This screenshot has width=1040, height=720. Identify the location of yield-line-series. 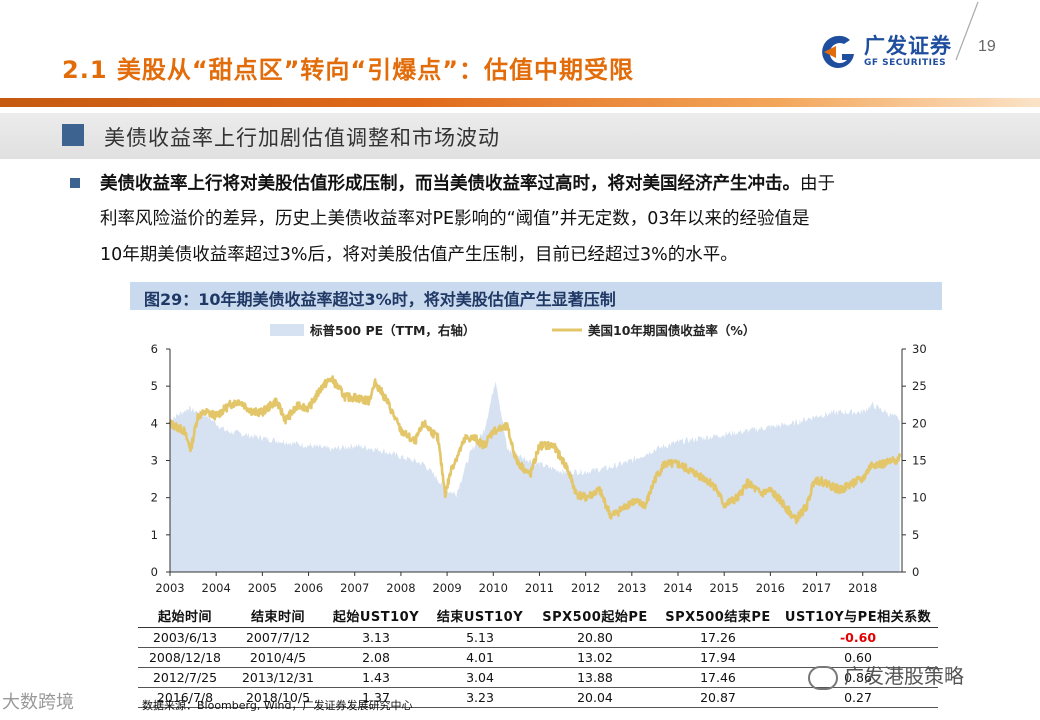
(534, 450).